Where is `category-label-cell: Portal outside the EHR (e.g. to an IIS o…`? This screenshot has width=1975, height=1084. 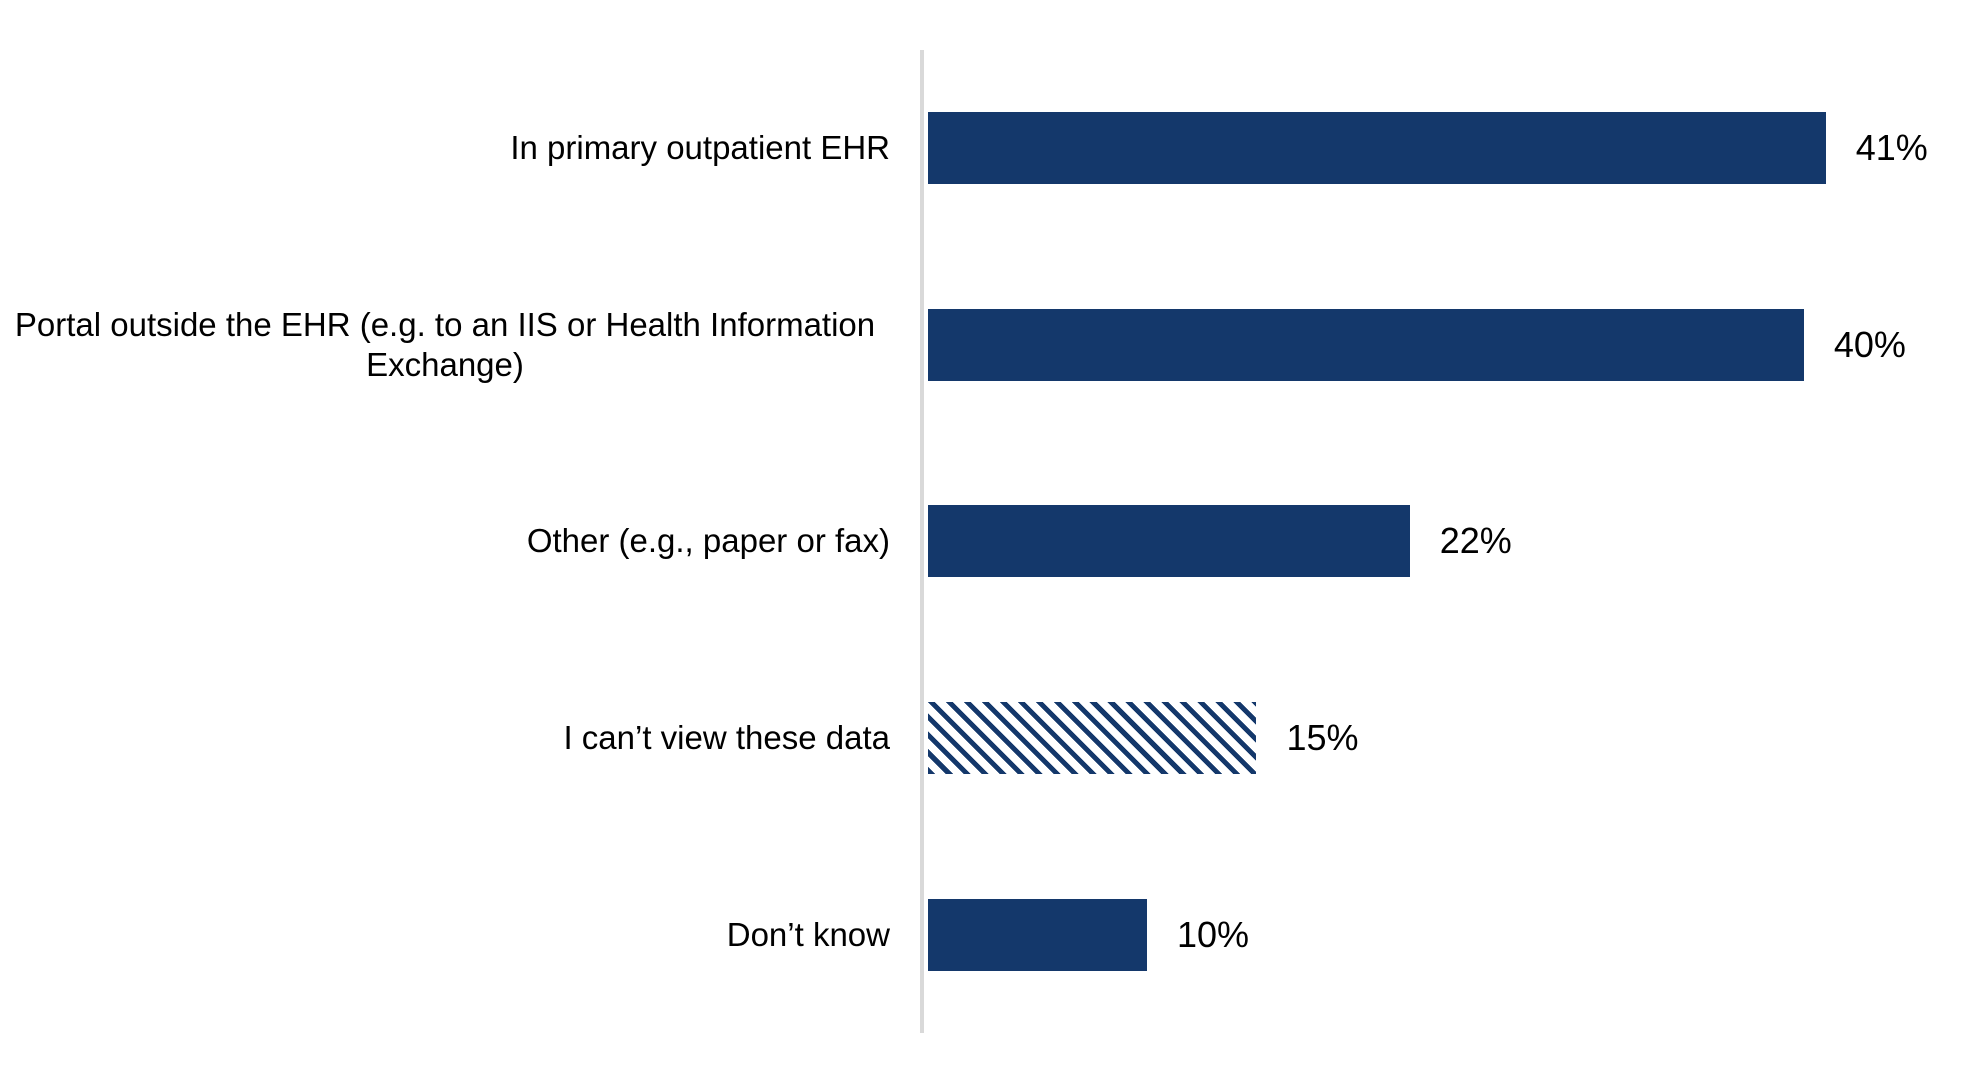 category-label-cell: Portal outside the EHR (e.g. to an IIS o… is located at coordinates (453, 345).